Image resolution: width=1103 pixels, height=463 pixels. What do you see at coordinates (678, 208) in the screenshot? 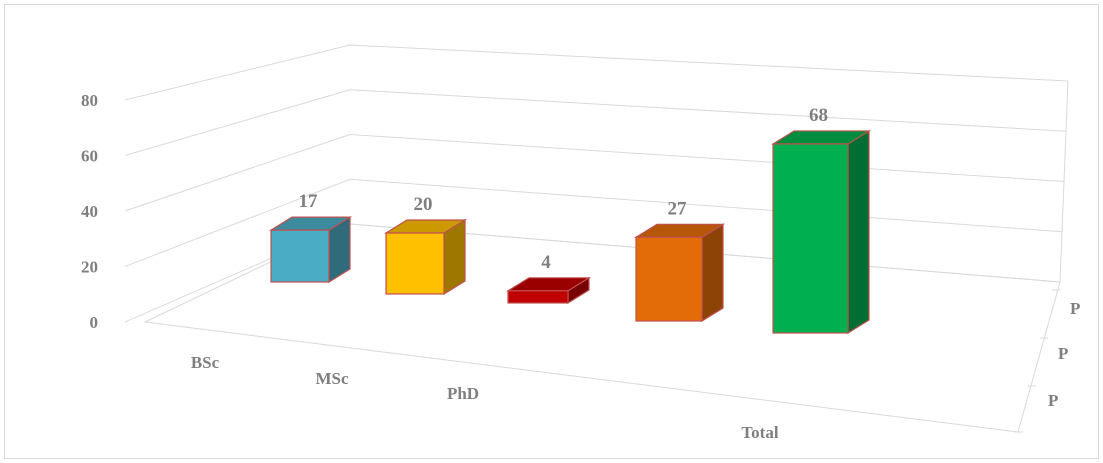
I see `data-label: 27` at bounding box center [678, 208].